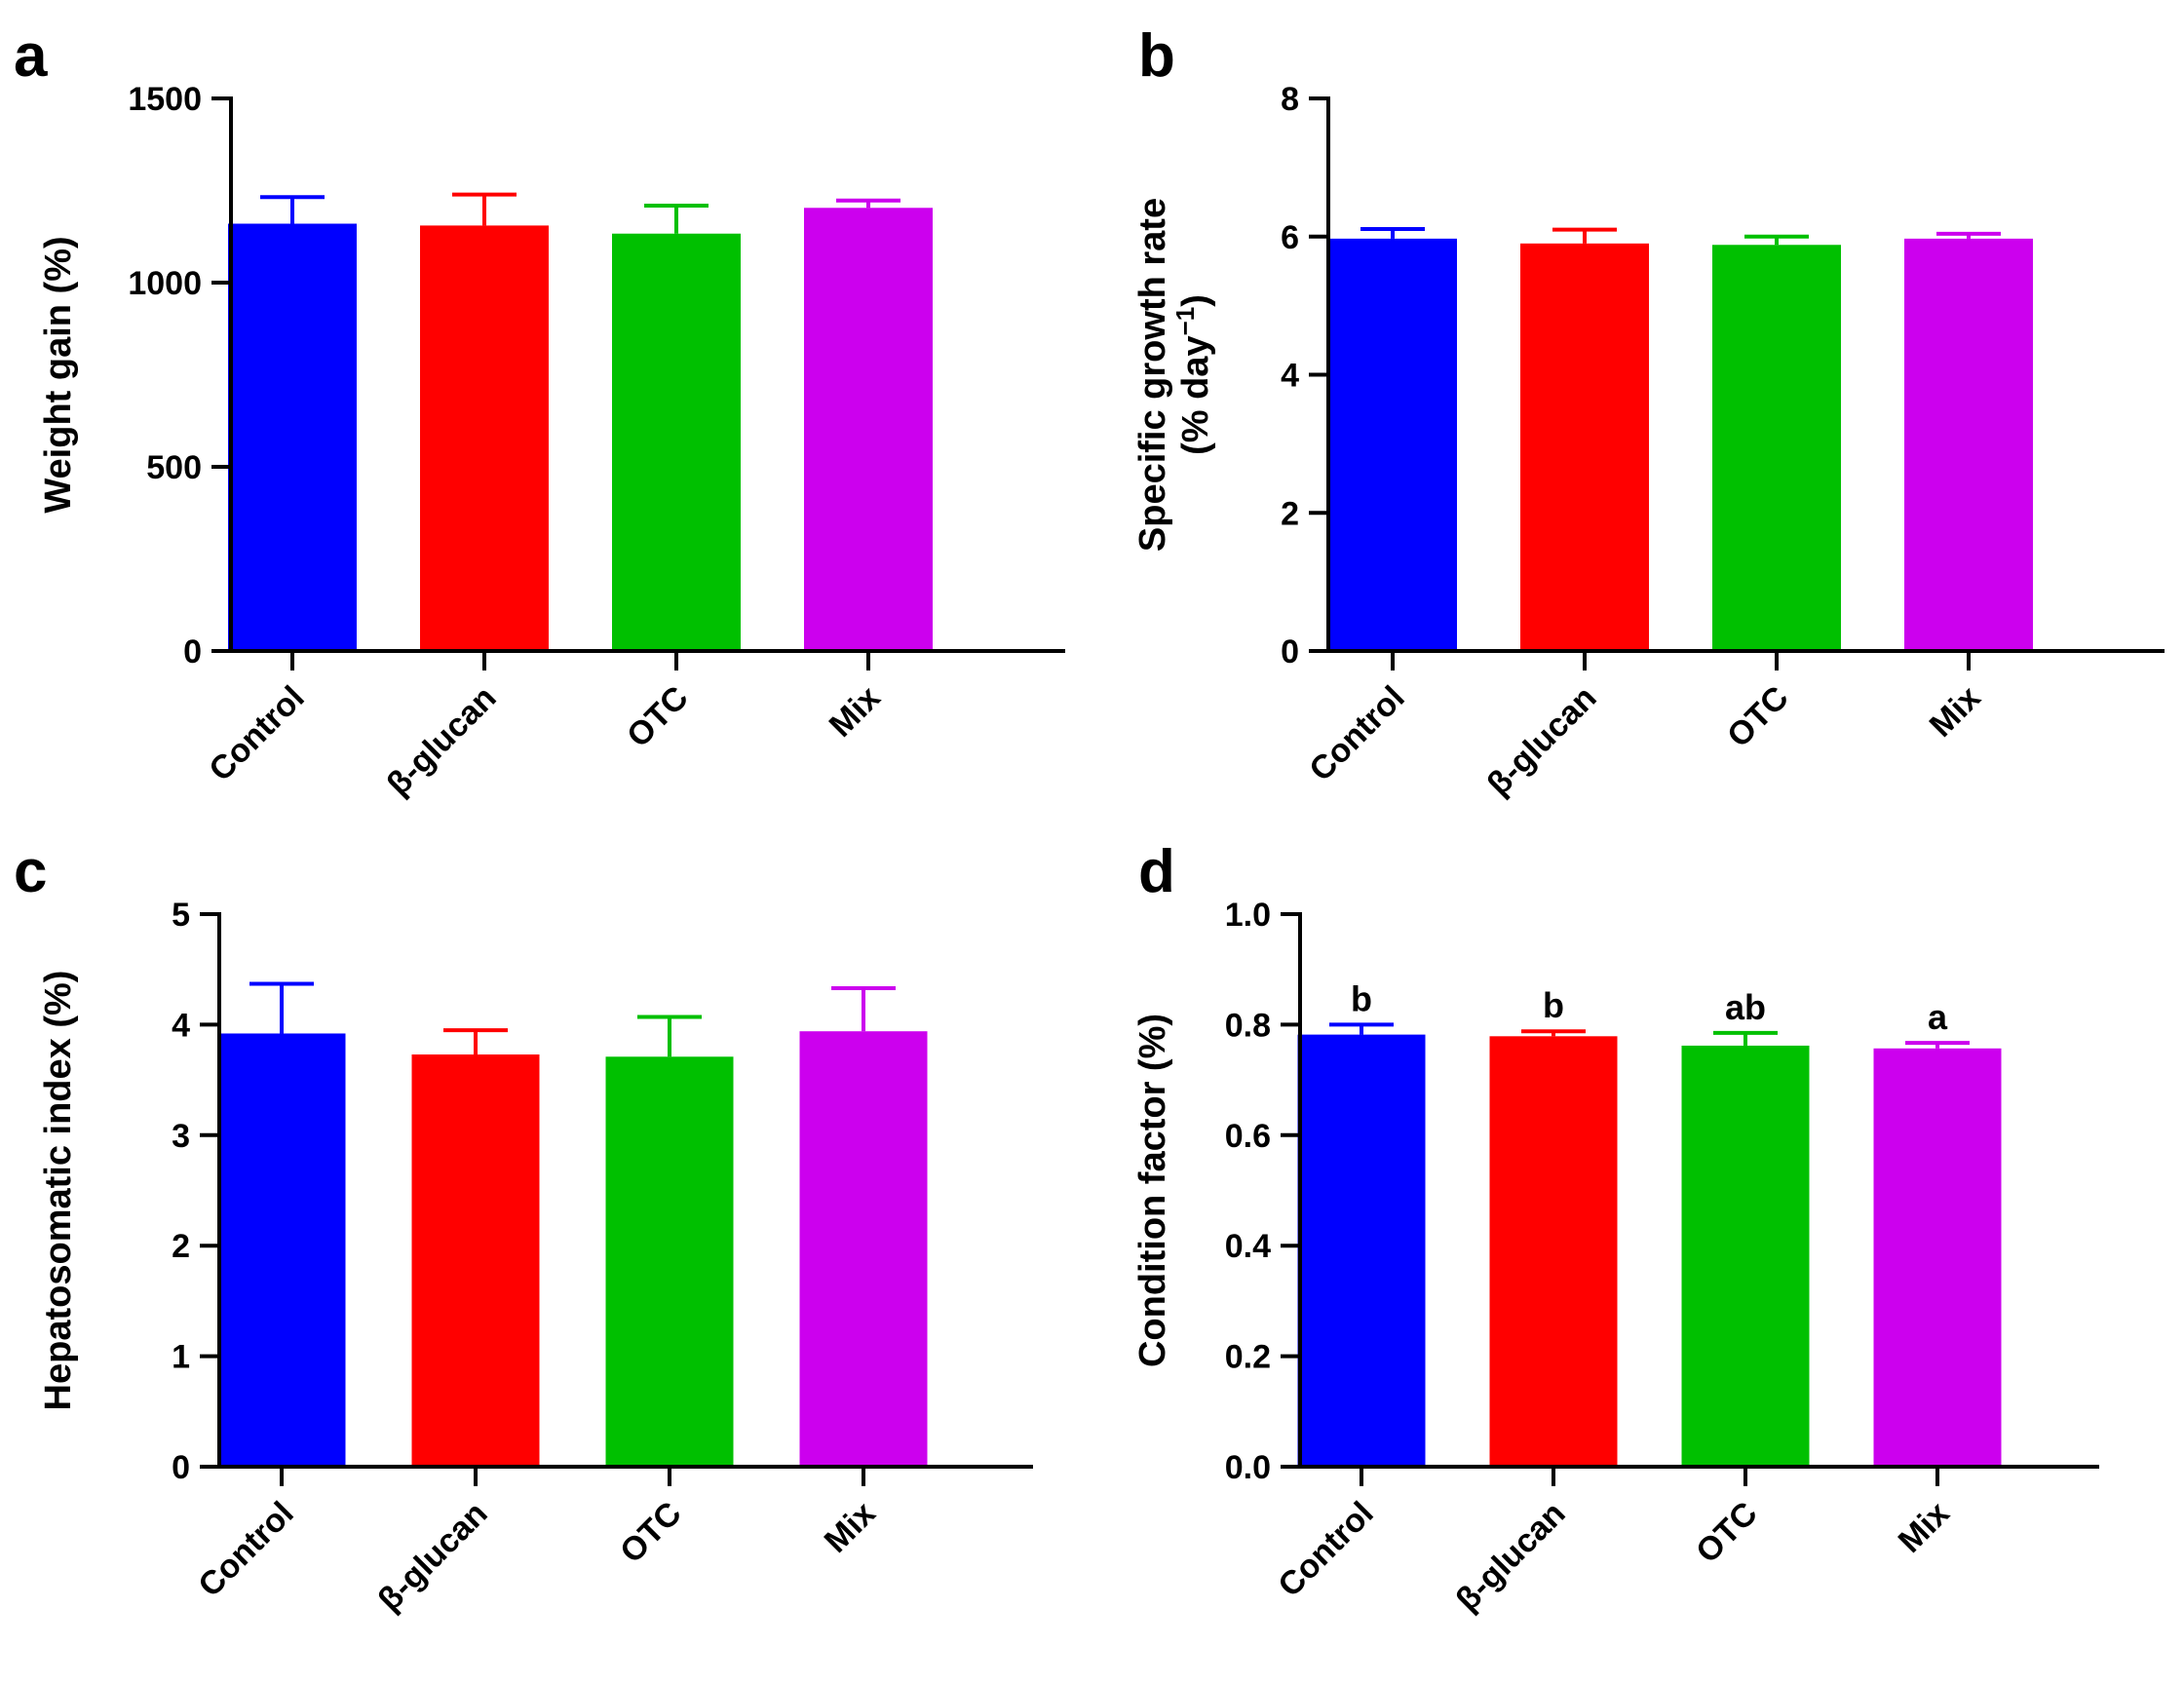  I want to click on significance-label: ab, so click(1745, 1007).